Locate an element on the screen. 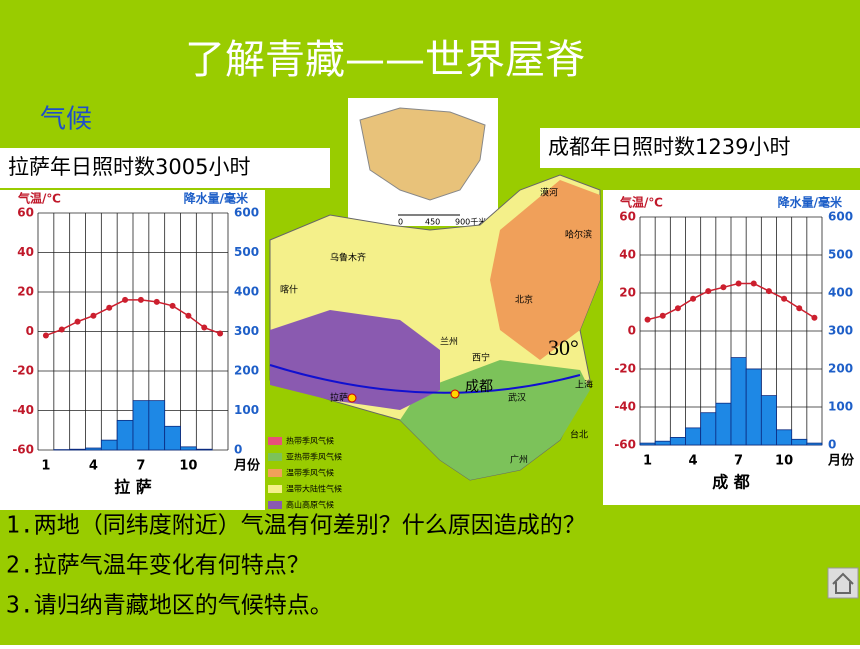 Image resolution: width=860 pixels, height=649 pixels. question: 2.拉萨气温年变化有何特点？ is located at coordinates (158, 566).